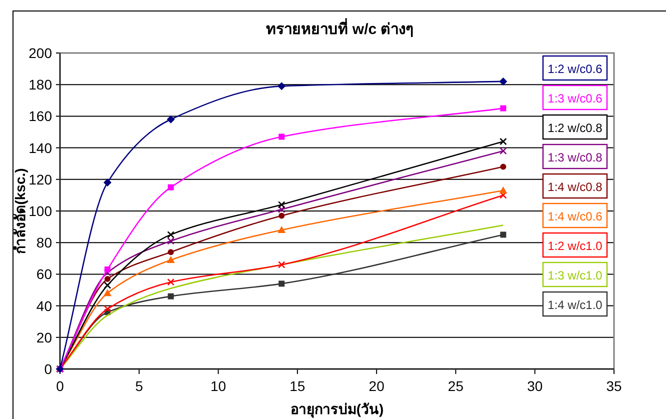 This screenshot has height=419, width=666. I want to click on x-tick-label: 30, so click(535, 386).